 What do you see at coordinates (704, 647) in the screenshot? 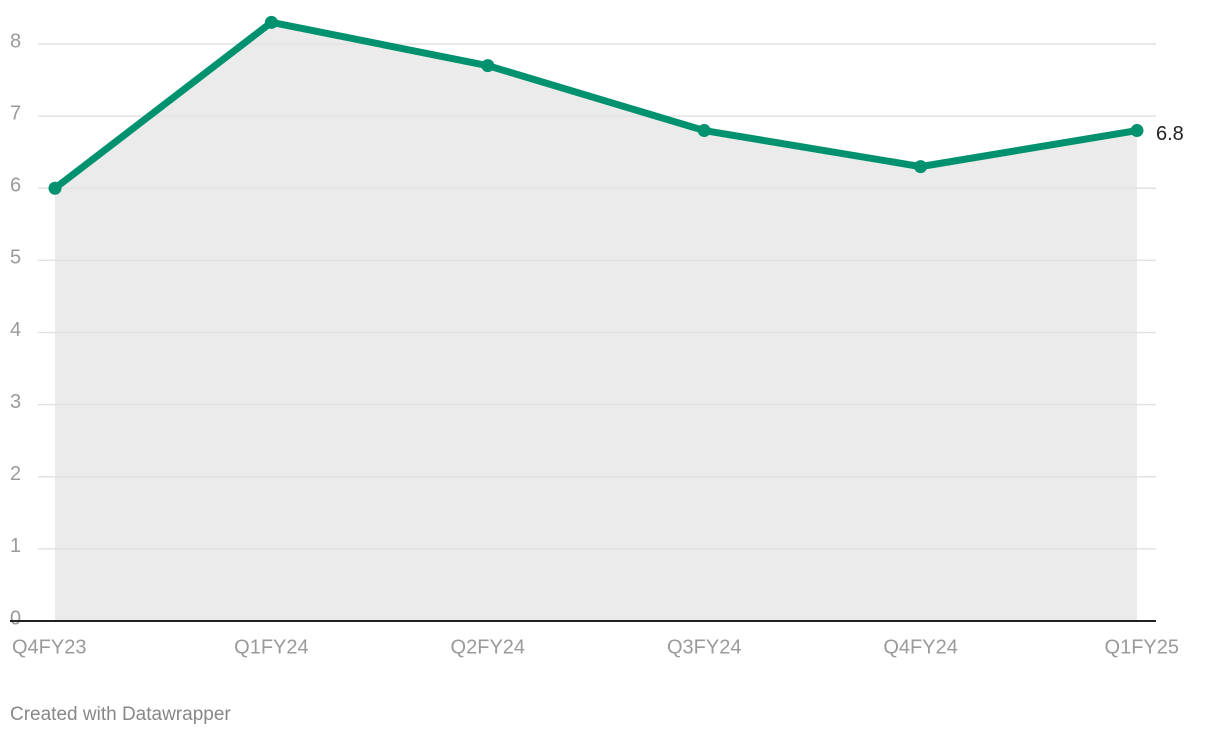
I see `x-tick-label: Q3FY24` at bounding box center [704, 647].